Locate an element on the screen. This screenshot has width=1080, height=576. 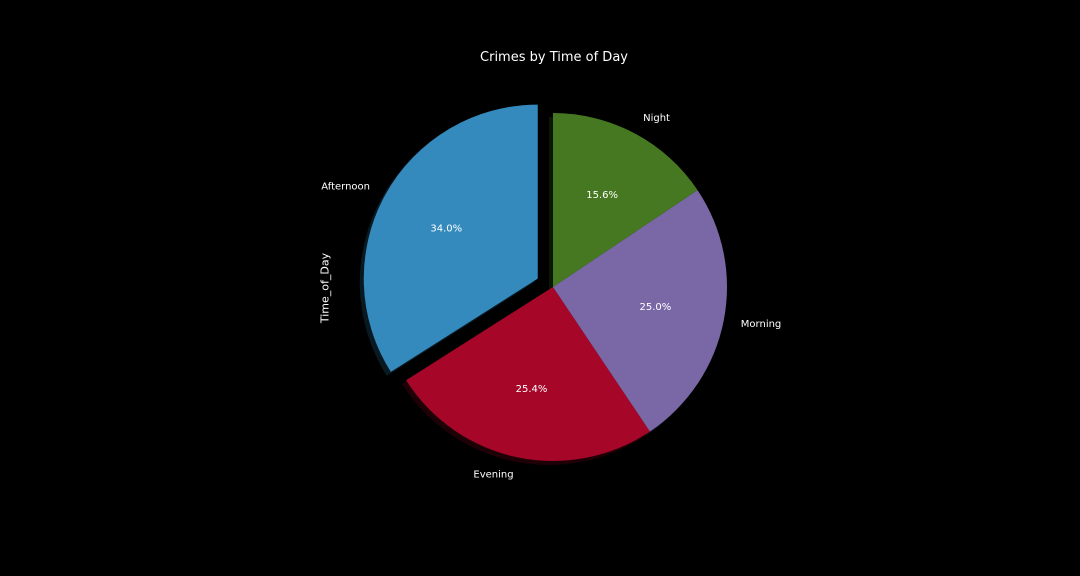
slice-morning is located at coordinates (640, 311).